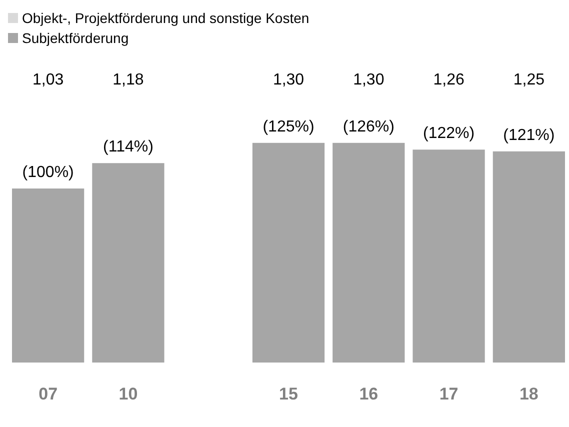  Describe the element at coordinates (128, 394) in the screenshot. I see `x-tick-label: 10` at that location.